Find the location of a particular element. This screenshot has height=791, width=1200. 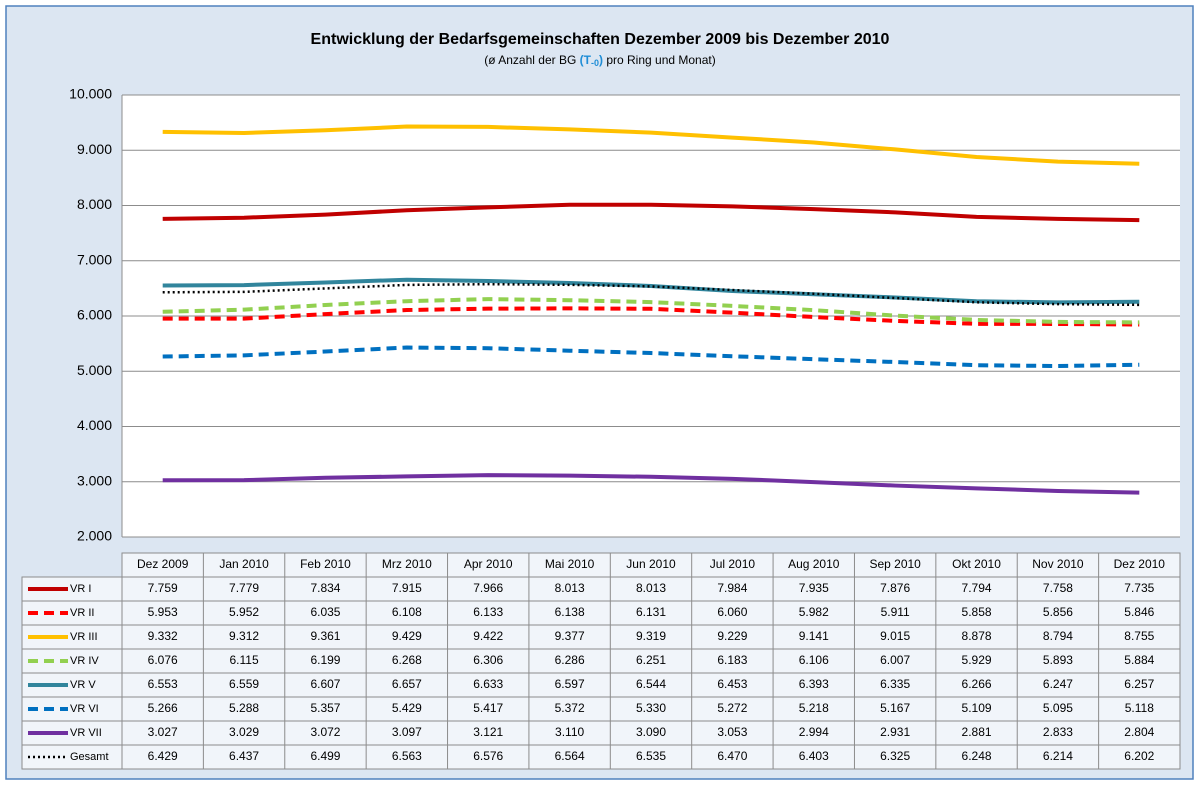

table-value: 9.015 is located at coordinates (895, 636).